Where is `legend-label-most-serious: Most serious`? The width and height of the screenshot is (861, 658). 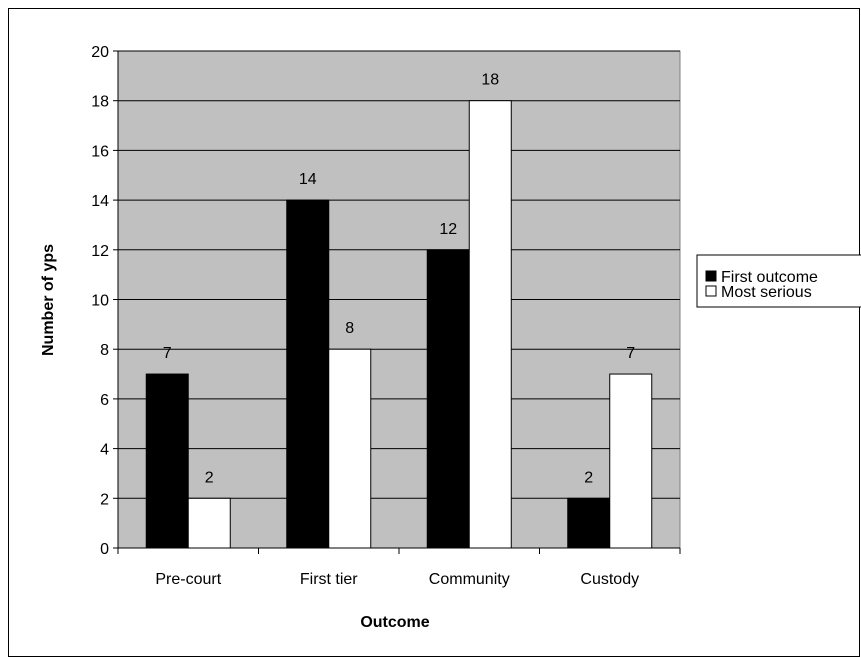
legend-label-most-serious: Most serious is located at coordinates (766, 292).